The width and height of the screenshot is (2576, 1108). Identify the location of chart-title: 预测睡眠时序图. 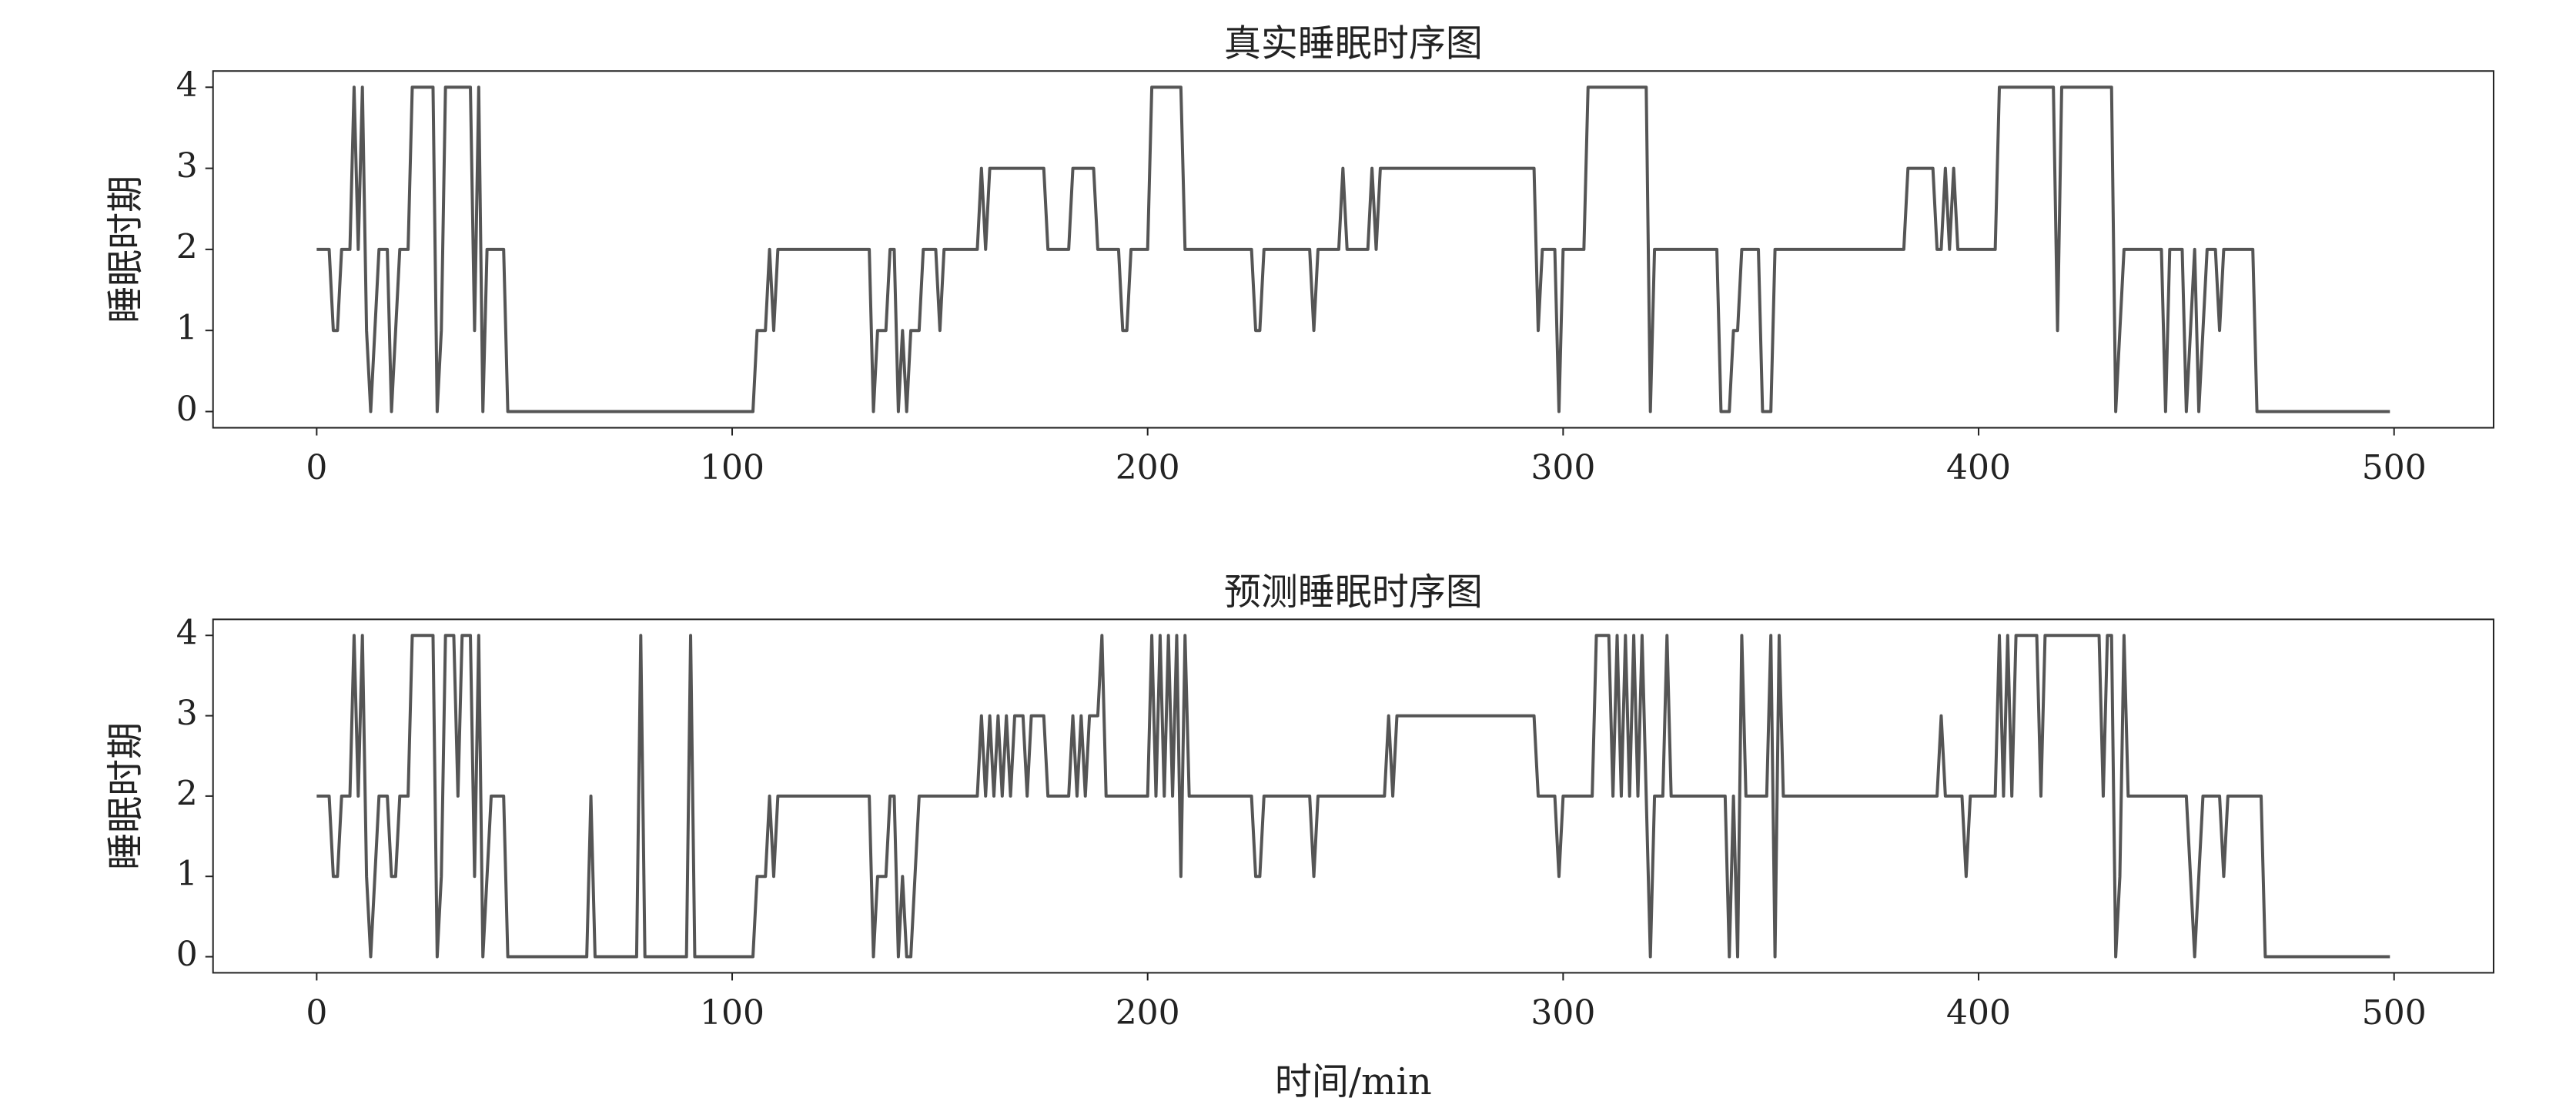
(1354, 592).